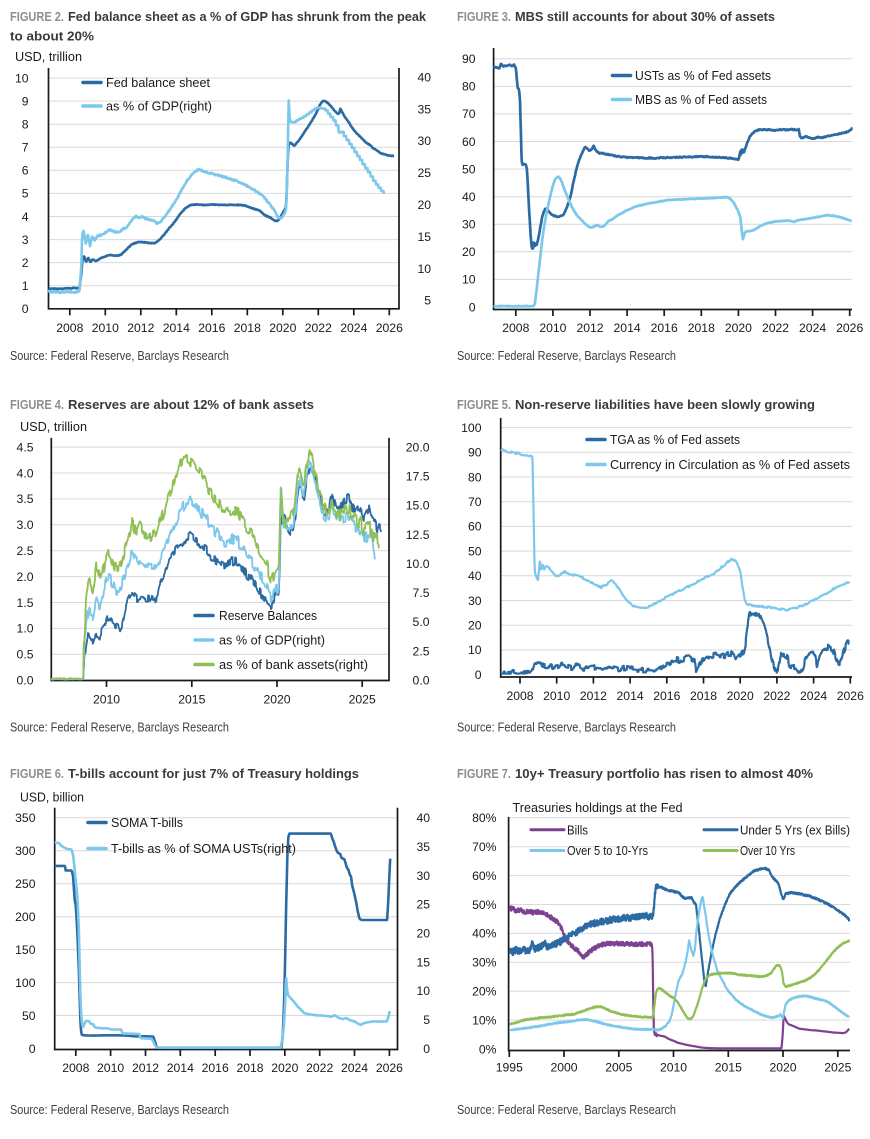 The width and height of the screenshot is (870, 1139). What do you see at coordinates (25, 125) in the screenshot?
I see `svg-text: 8` at bounding box center [25, 125].